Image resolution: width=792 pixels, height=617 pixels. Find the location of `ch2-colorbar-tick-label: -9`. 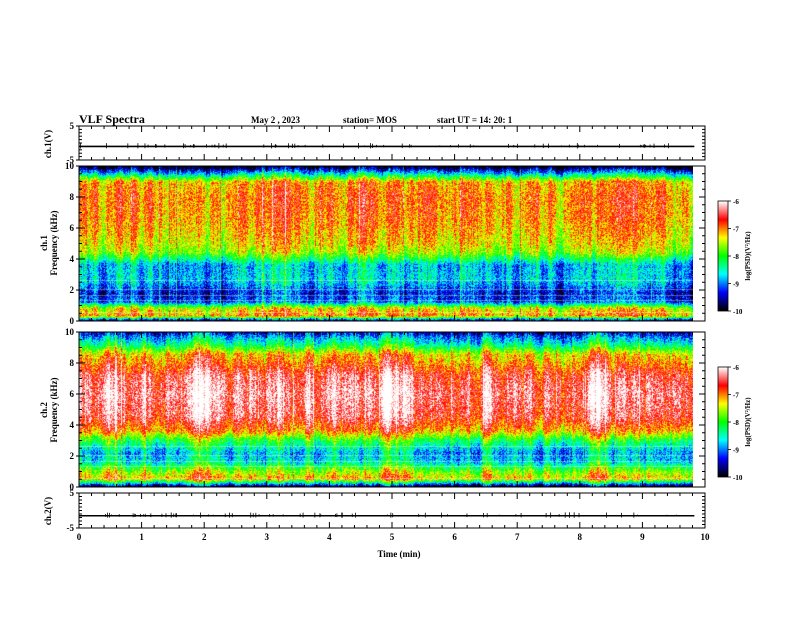

ch2-colorbar-tick-label: -9 is located at coordinates (736, 451).